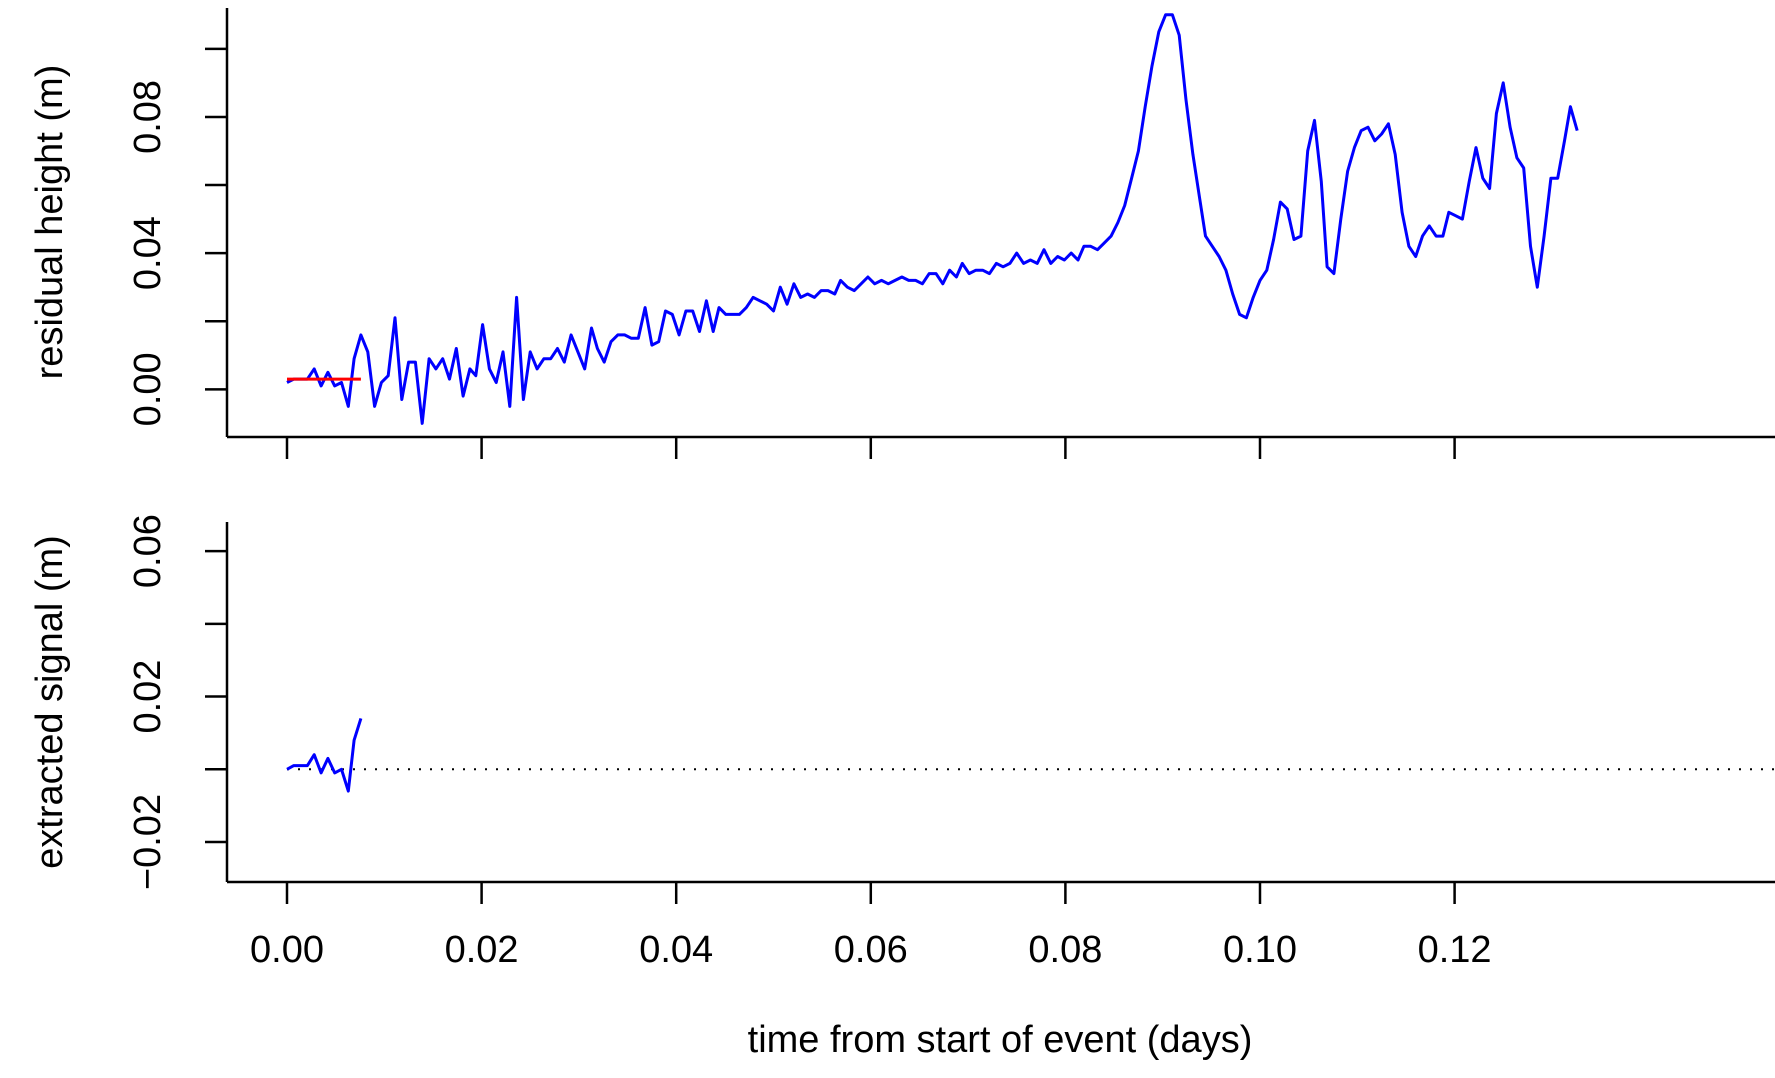 This screenshot has width=1775, height=1078. What do you see at coordinates (287, 950) in the screenshot?
I see `x-tick-label: 0.00` at bounding box center [287, 950].